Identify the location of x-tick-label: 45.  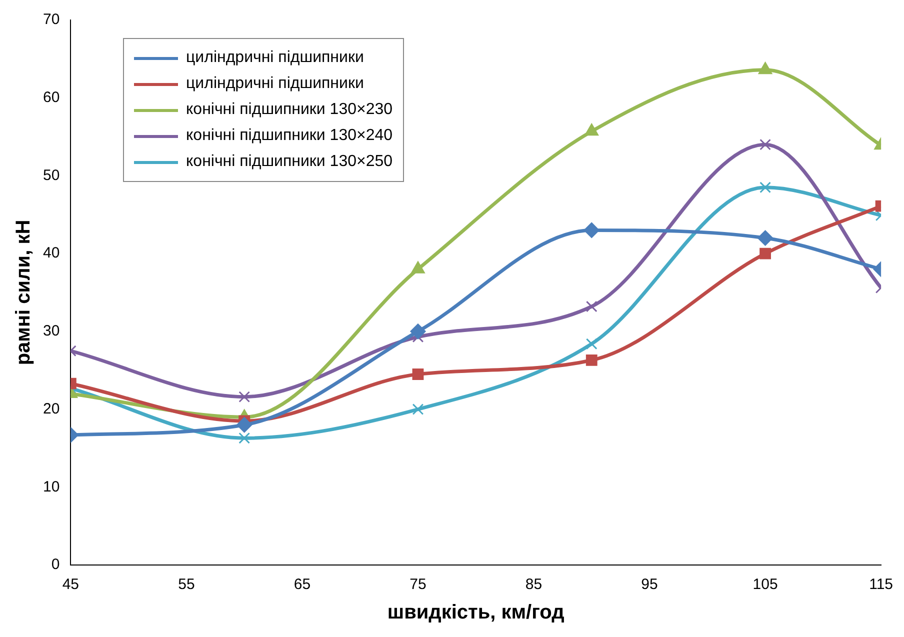
(71, 585).